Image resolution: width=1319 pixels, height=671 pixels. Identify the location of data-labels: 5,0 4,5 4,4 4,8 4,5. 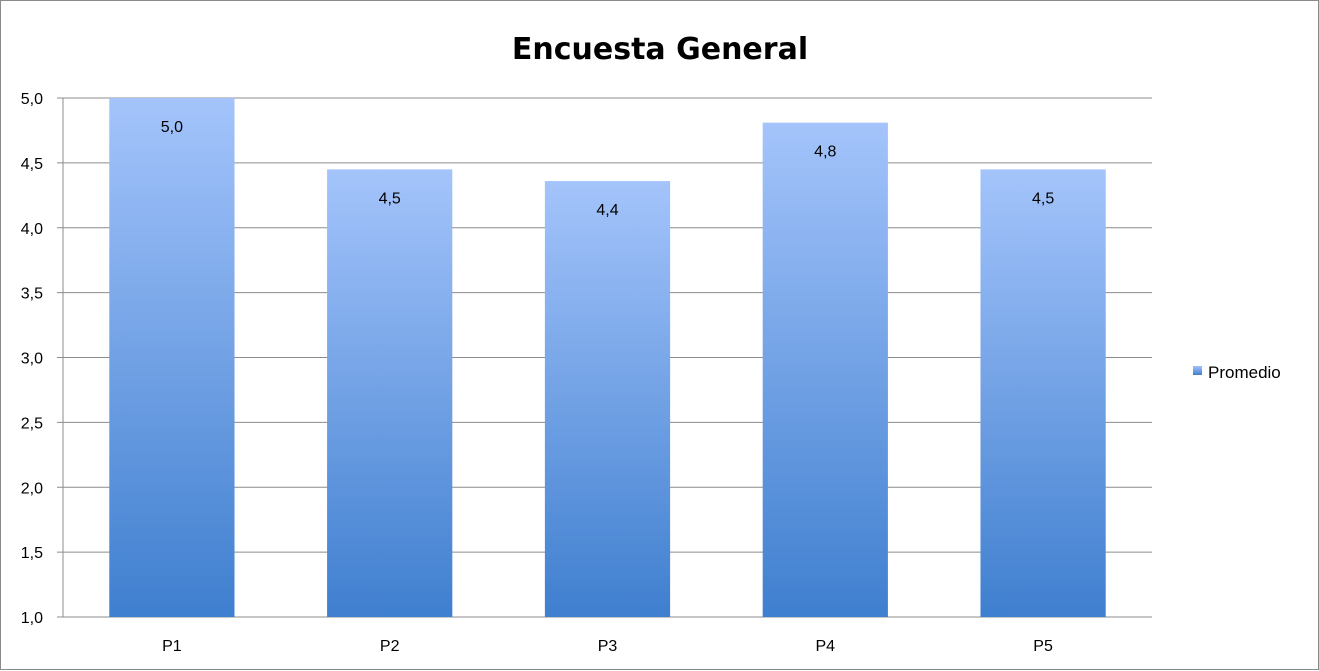
(608, 169).